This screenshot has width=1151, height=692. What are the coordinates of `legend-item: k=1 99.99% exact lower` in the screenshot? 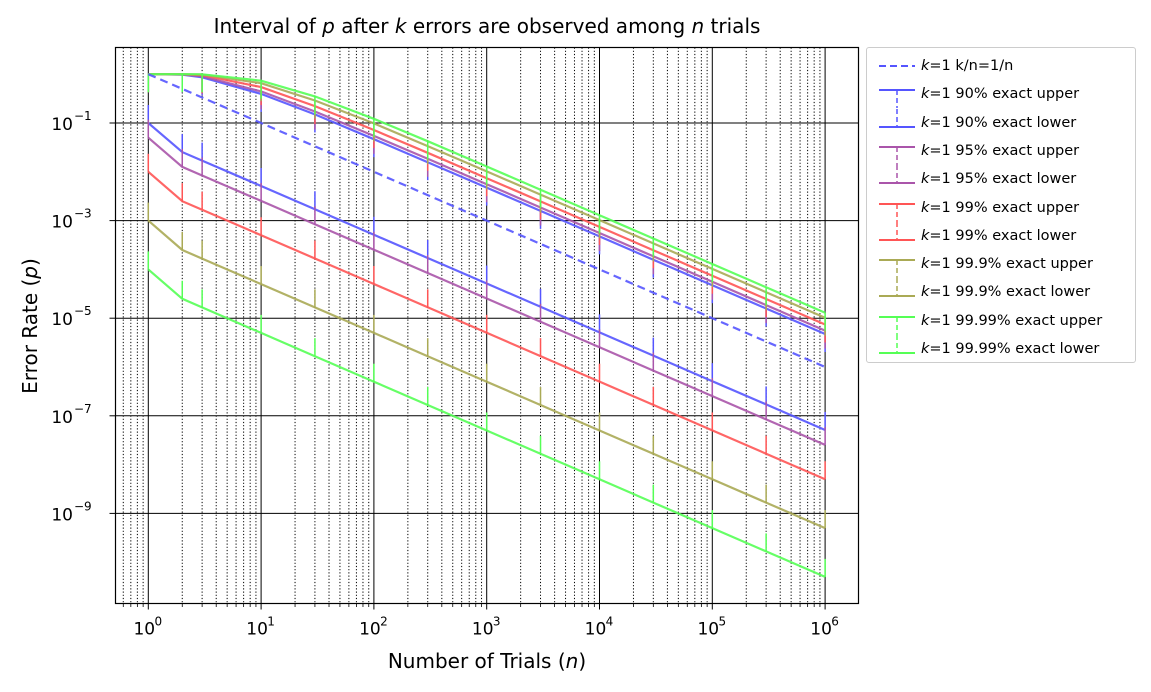 It's located at (1001, 349).